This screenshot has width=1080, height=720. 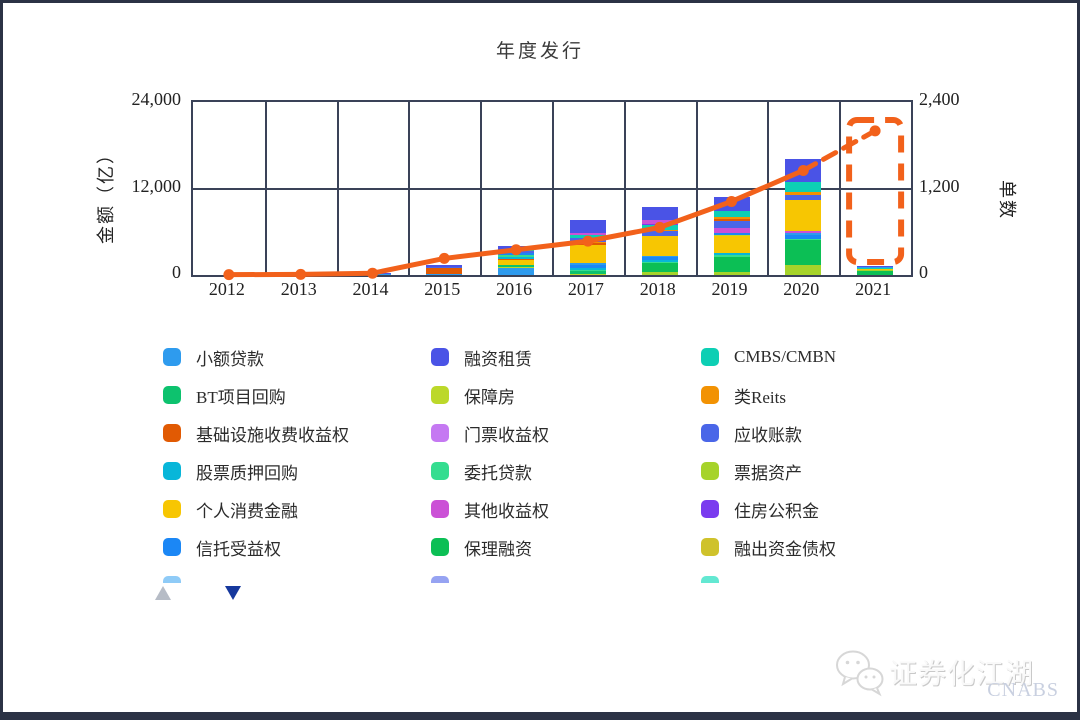 I want to click on bar-segment-类Reits, so click(x=731, y=217).